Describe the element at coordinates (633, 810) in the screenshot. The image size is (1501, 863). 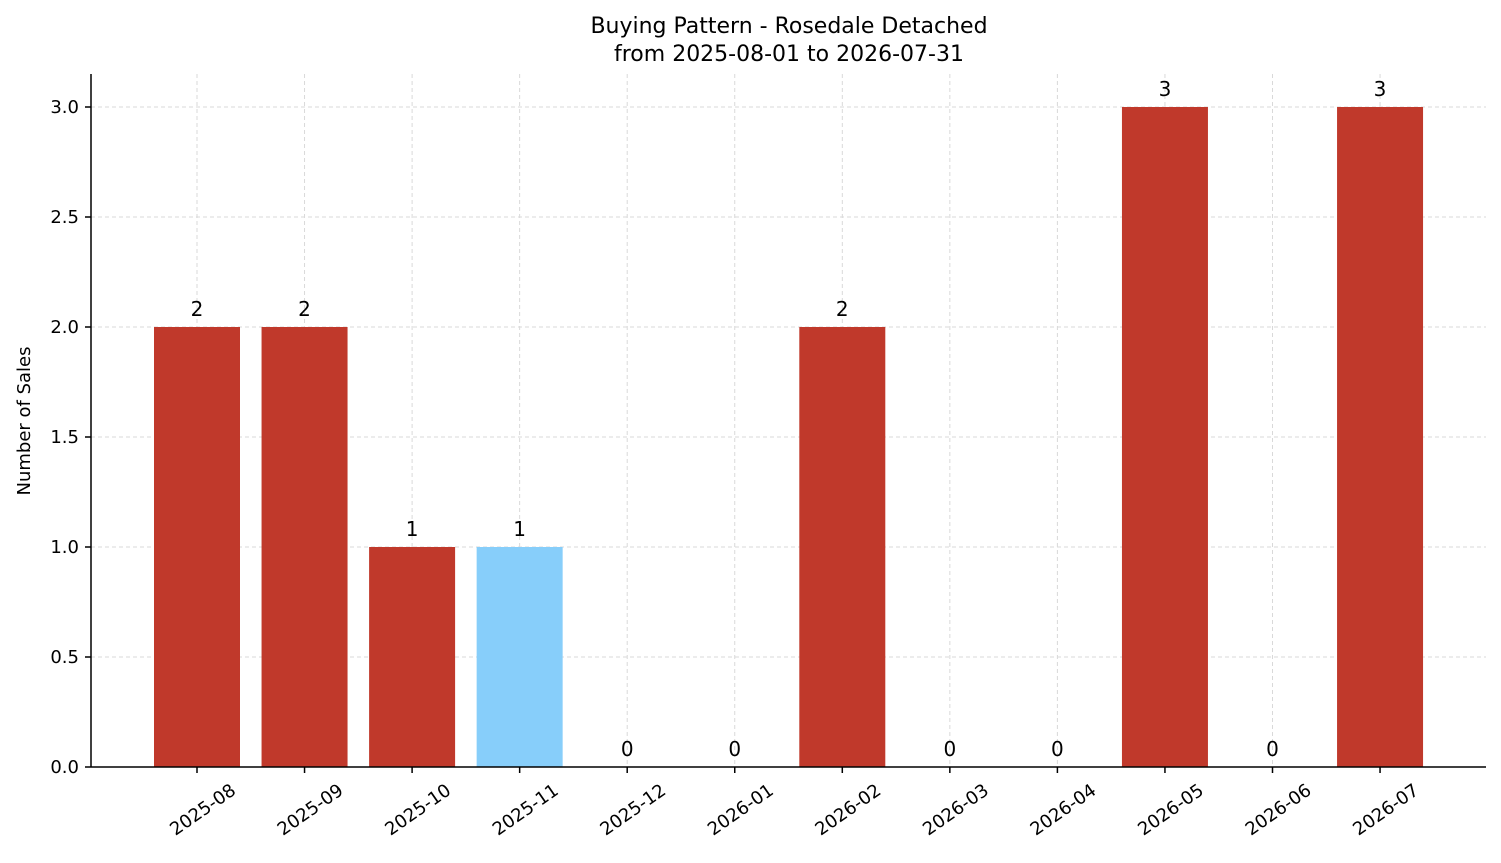
I see `x-tick-label: 2025-12` at that location.